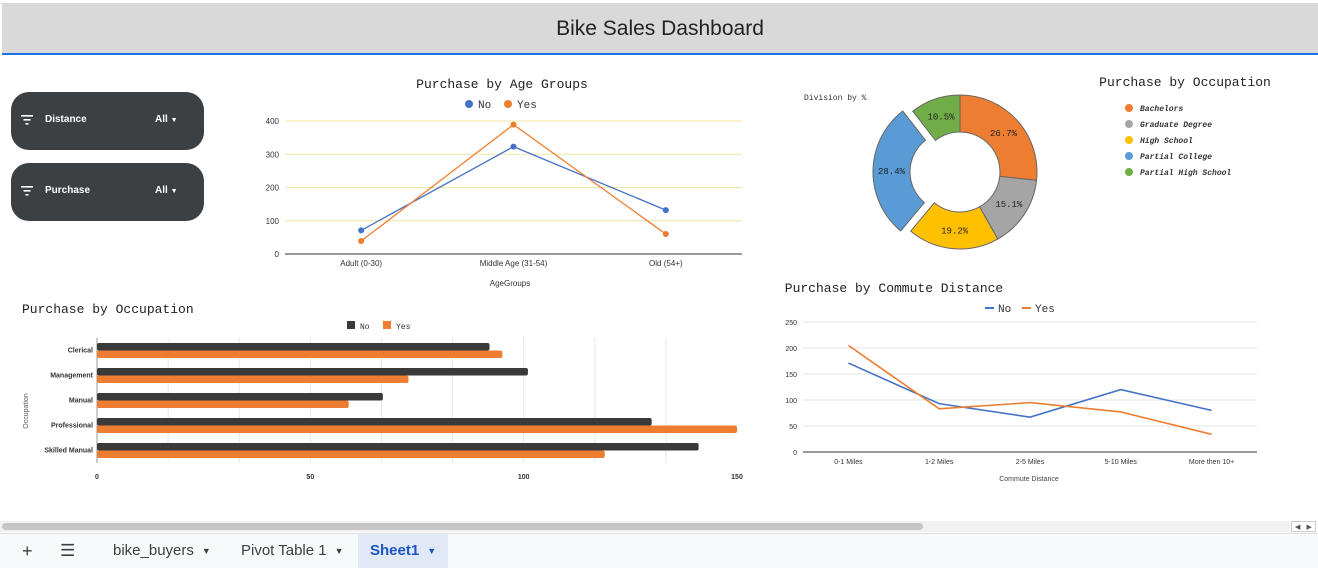  What do you see at coordinates (68, 190) in the screenshot?
I see `slicer-label: Purchase` at bounding box center [68, 190].